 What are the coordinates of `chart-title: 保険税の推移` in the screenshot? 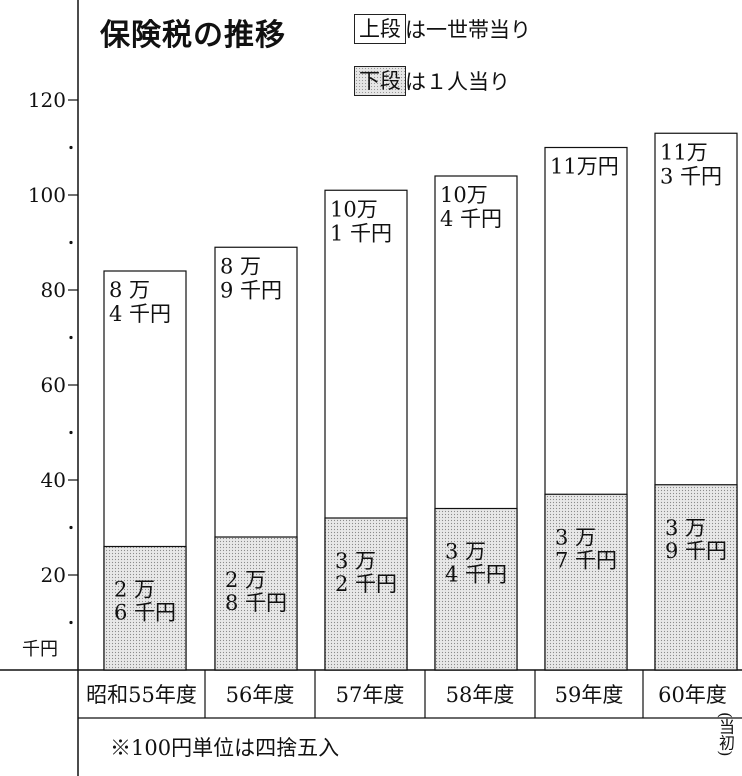 It's located at (193, 35).